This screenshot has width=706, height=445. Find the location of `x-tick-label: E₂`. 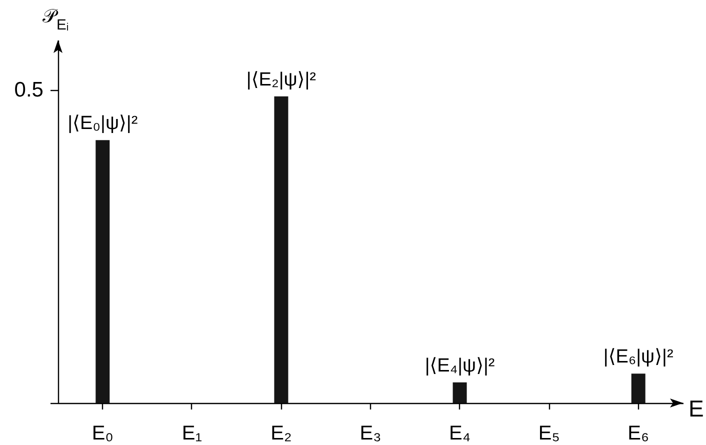

x-tick-label: E₂ is located at coordinates (281, 433).